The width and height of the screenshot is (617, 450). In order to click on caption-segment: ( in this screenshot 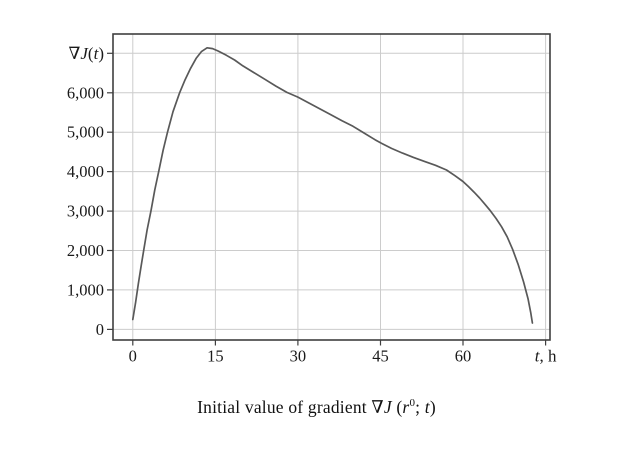, I will do `click(397, 407)`.